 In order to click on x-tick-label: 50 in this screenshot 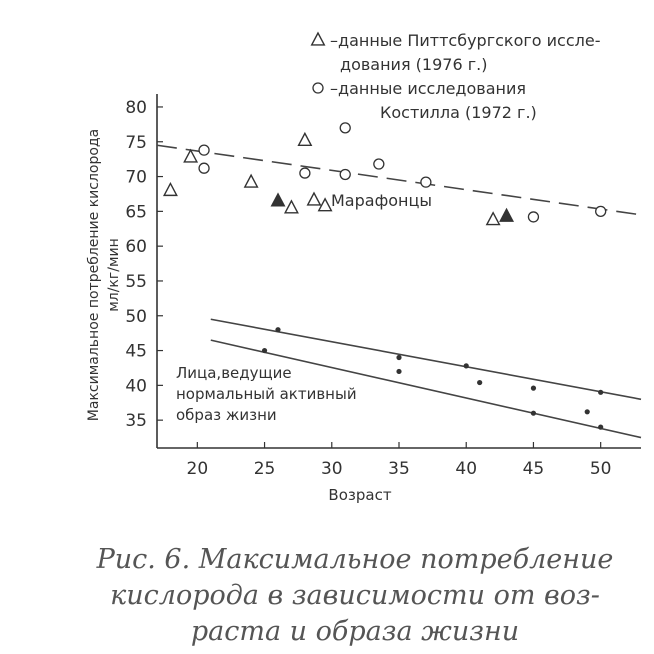, I will do `click(601, 469)`.